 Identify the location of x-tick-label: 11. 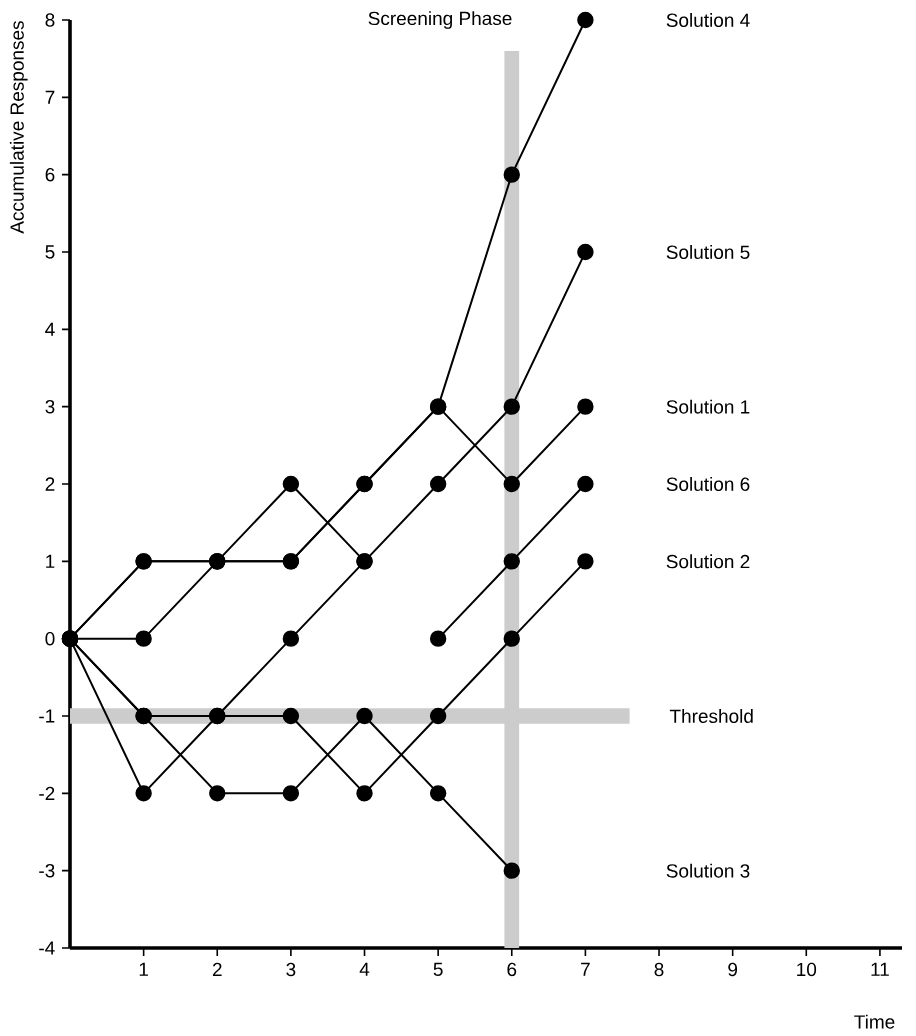
(880, 969).